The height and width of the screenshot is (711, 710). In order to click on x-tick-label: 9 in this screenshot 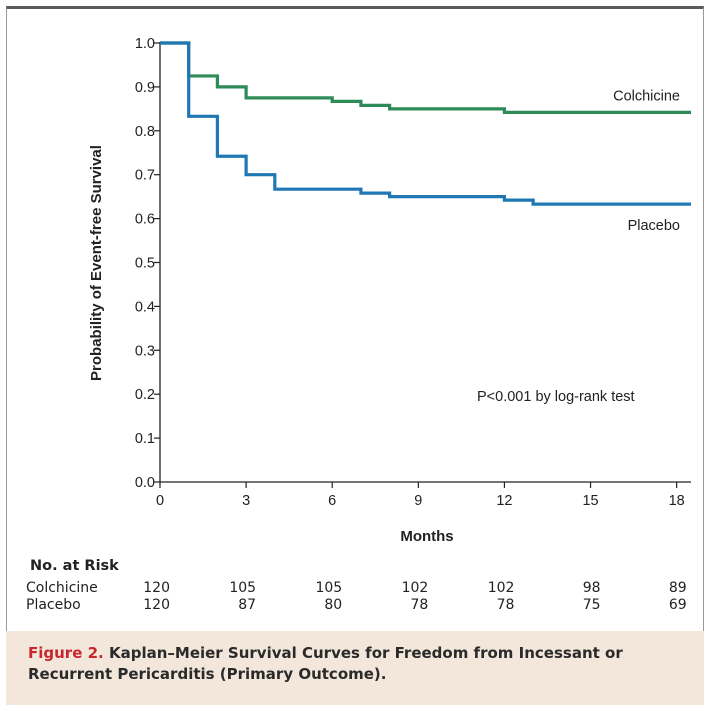, I will do `click(418, 501)`.